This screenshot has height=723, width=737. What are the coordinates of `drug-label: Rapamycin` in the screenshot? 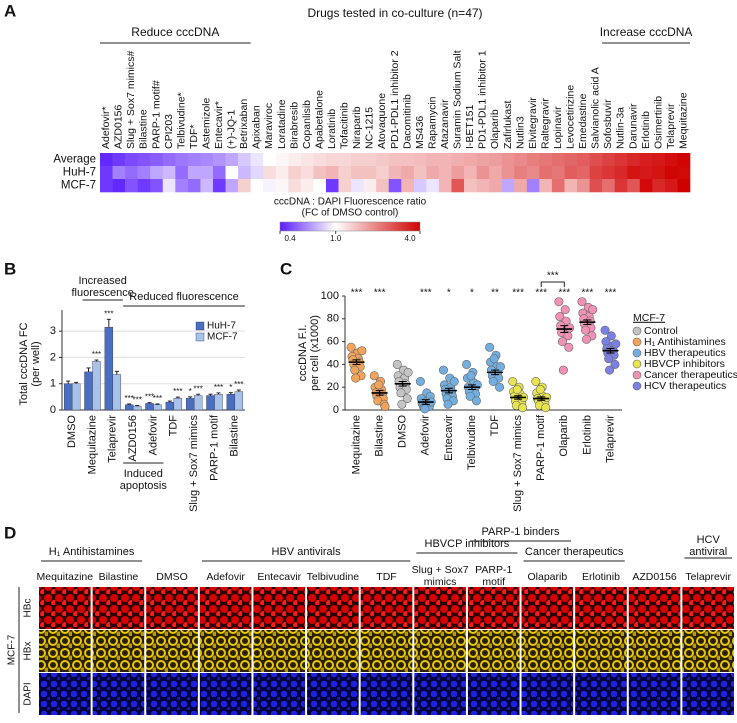 It's located at (432, 122).